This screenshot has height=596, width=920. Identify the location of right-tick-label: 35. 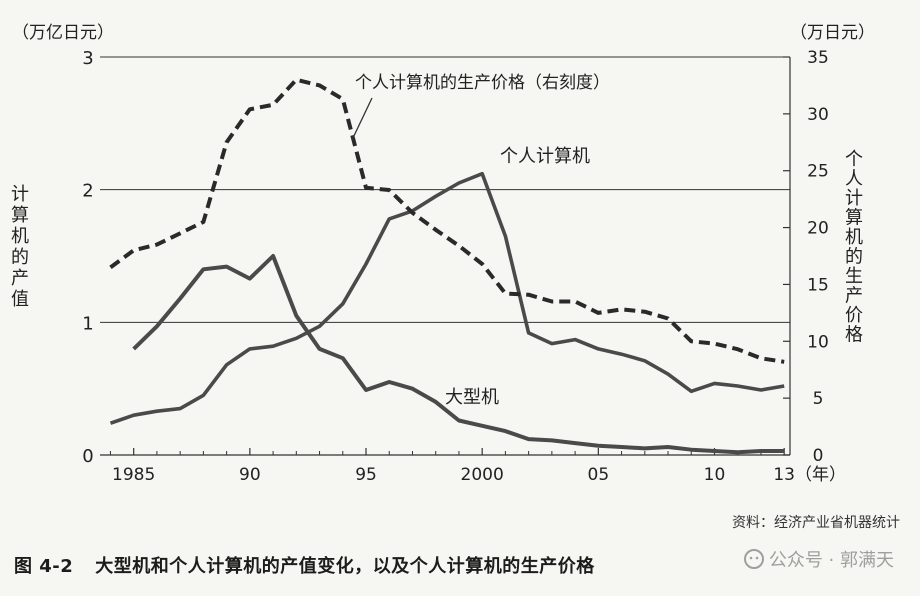
(818, 58).